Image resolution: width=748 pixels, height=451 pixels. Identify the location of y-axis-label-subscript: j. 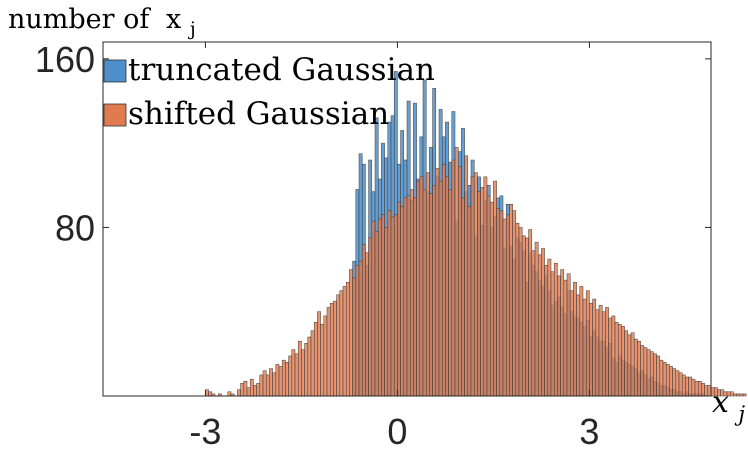
(192, 29).